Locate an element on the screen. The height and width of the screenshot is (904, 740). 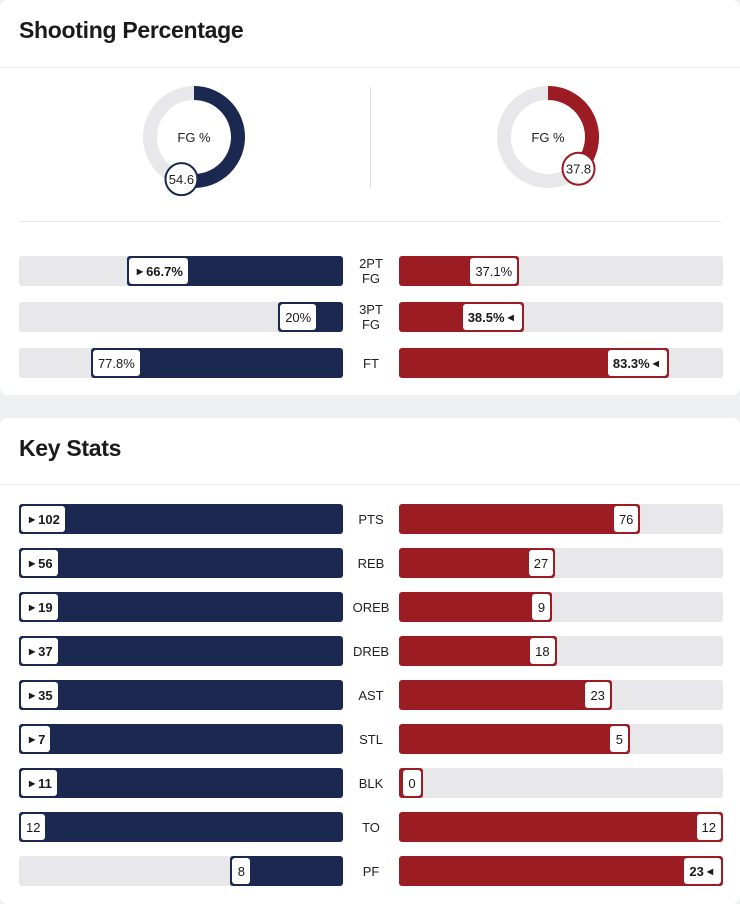
away-bar: 9 is located at coordinates (476, 607).